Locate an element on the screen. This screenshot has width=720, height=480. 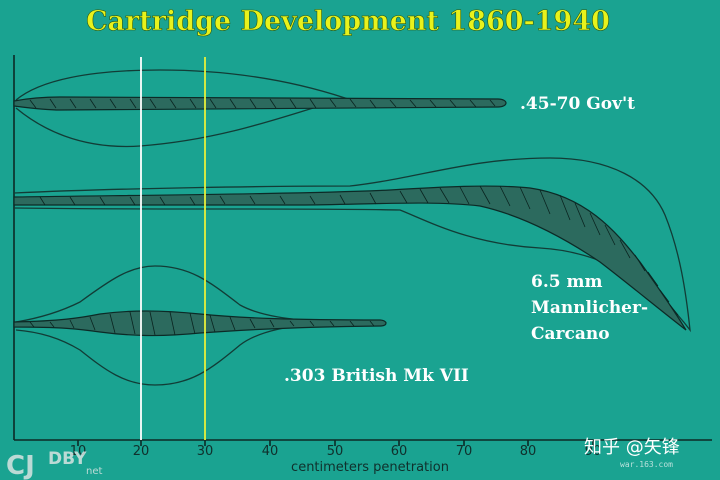
zhihu-watermark: 知乎 @矢锋 is located at coordinates (632, 447).